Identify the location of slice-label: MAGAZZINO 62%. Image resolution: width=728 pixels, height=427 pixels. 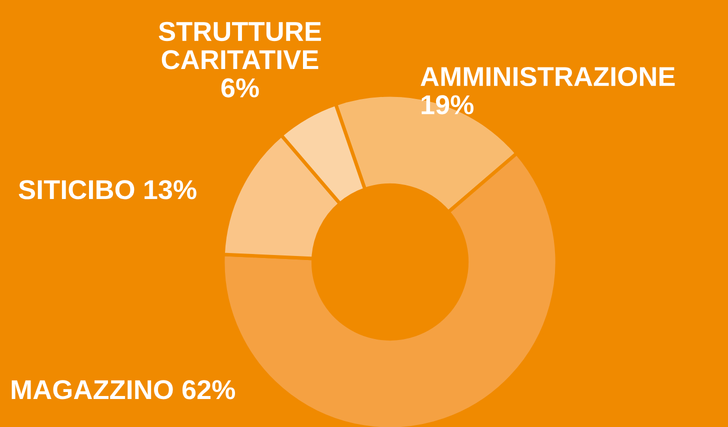
(123, 390).